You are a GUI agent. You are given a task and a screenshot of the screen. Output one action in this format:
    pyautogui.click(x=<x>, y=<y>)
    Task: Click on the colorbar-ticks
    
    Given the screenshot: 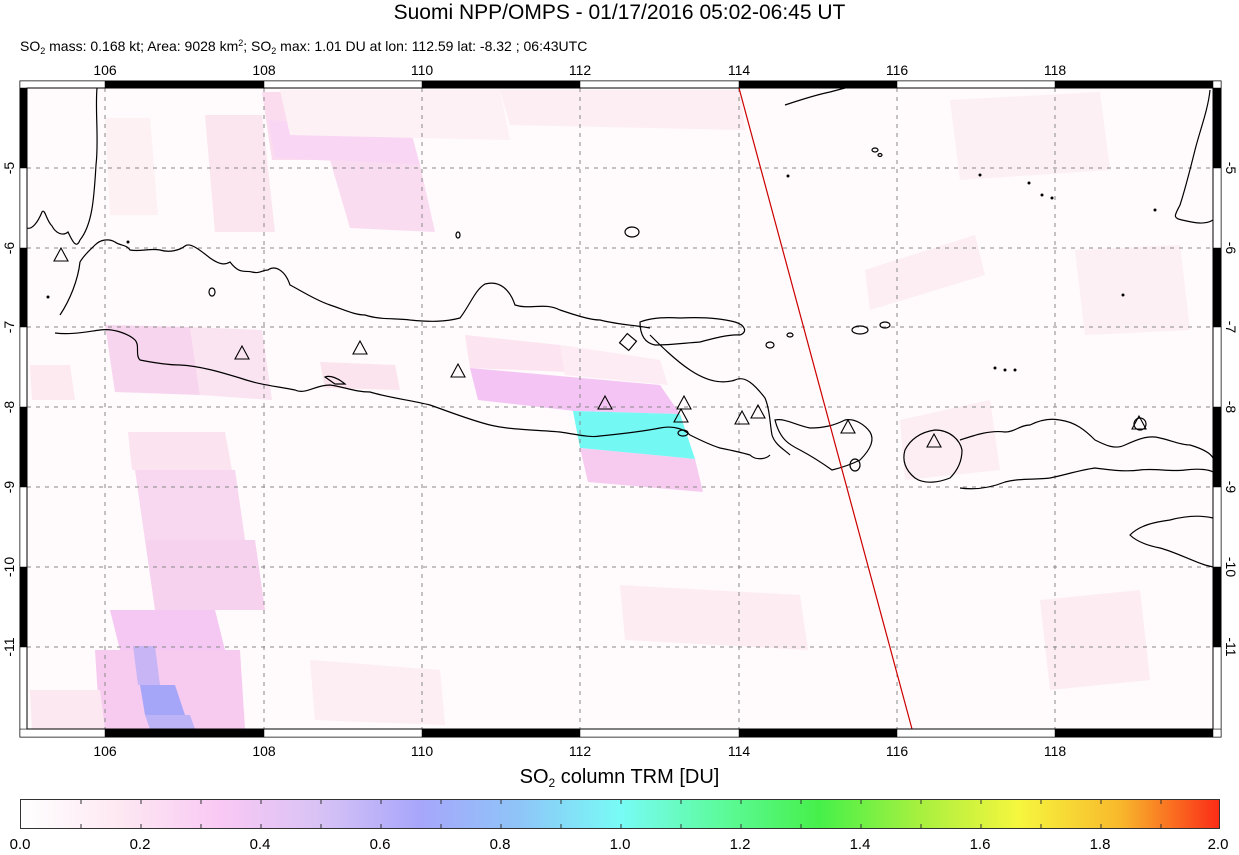 What is the action you would take?
    pyautogui.click(x=621, y=814)
    